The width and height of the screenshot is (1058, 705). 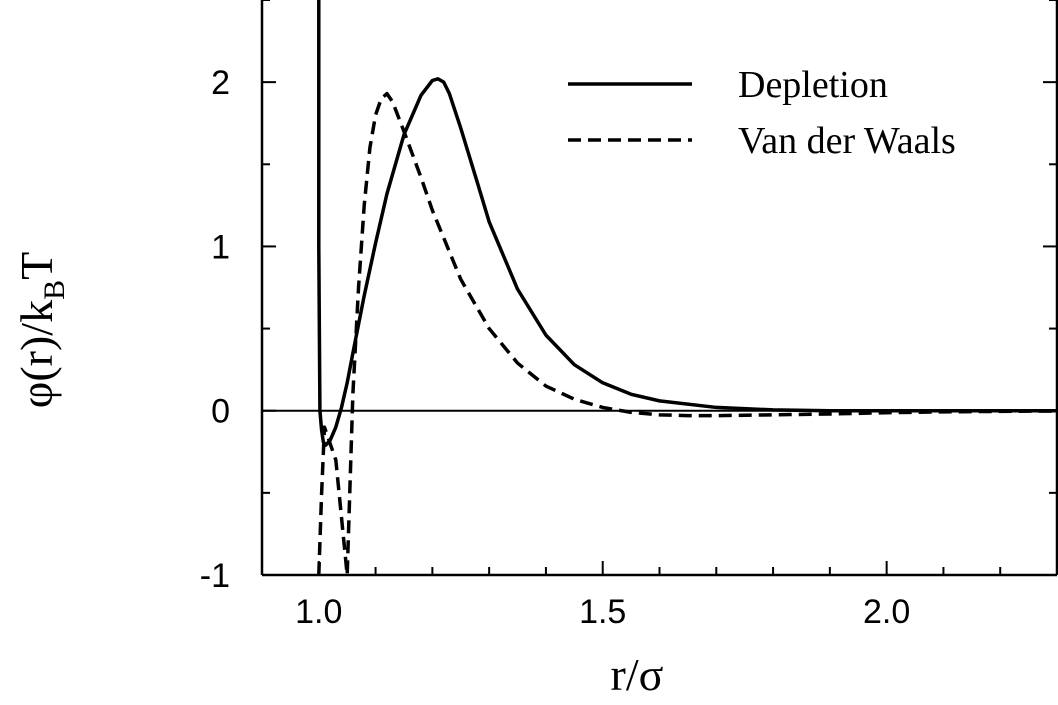 What do you see at coordinates (813, 85) in the screenshot?
I see `legend-label-0: Depletion` at bounding box center [813, 85].